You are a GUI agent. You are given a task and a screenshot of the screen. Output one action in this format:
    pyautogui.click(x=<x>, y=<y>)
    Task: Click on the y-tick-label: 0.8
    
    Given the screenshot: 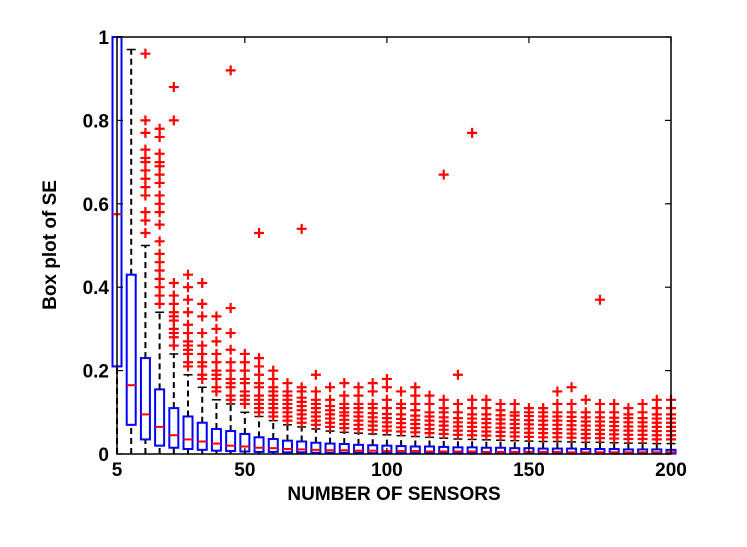 What is the action you would take?
    pyautogui.click(x=96, y=121)
    